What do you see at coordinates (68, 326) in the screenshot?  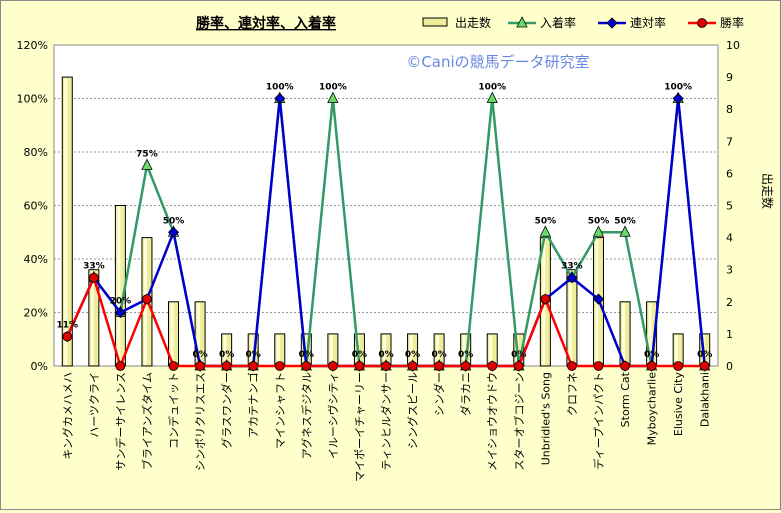 I see `data-label: 11%` at bounding box center [68, 326].